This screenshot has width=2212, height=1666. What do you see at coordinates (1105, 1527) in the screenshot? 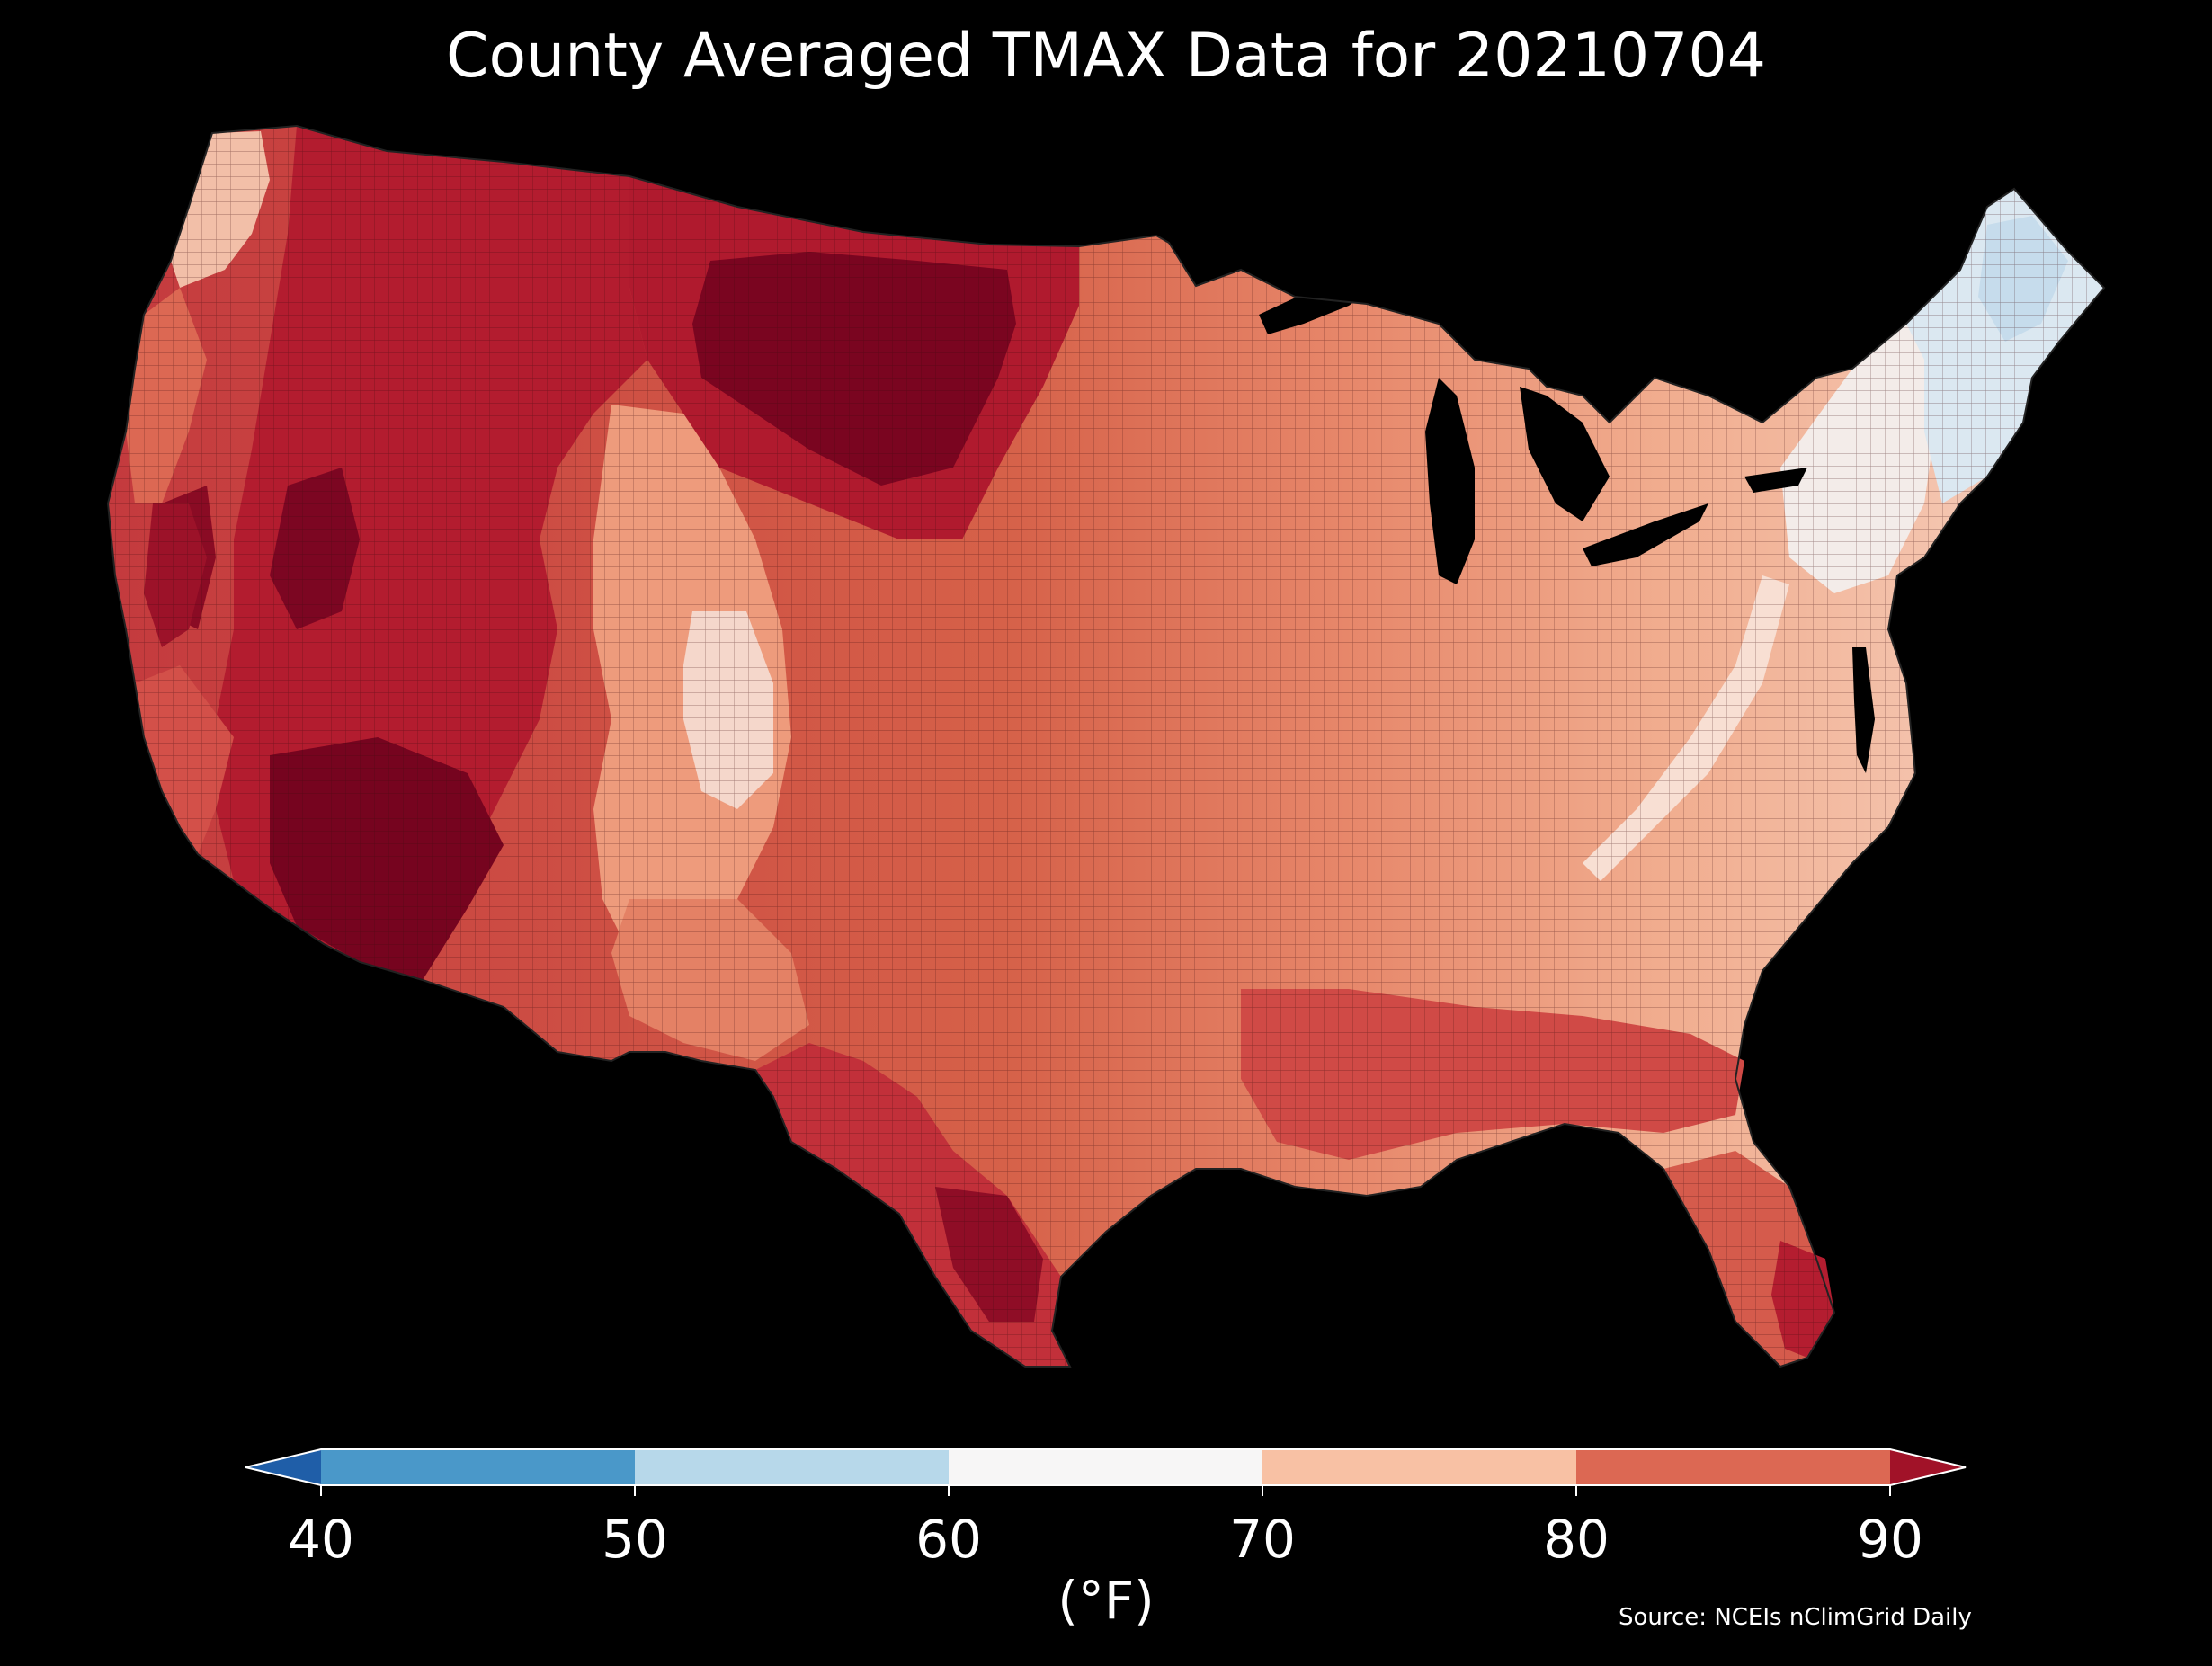
I see `colorbar-ticks: 40 50 60 70 80 90` at bounding box center [1105, 1527].